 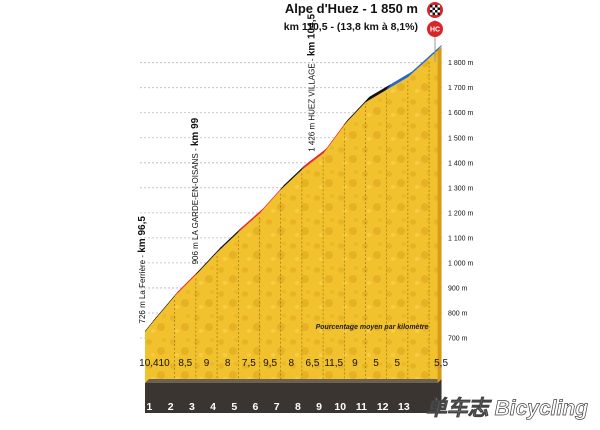 What do you see at coordinates (313, 363) in the screenshot?
I see `gradient-label: 6,5` at bounding box center [313, 363].